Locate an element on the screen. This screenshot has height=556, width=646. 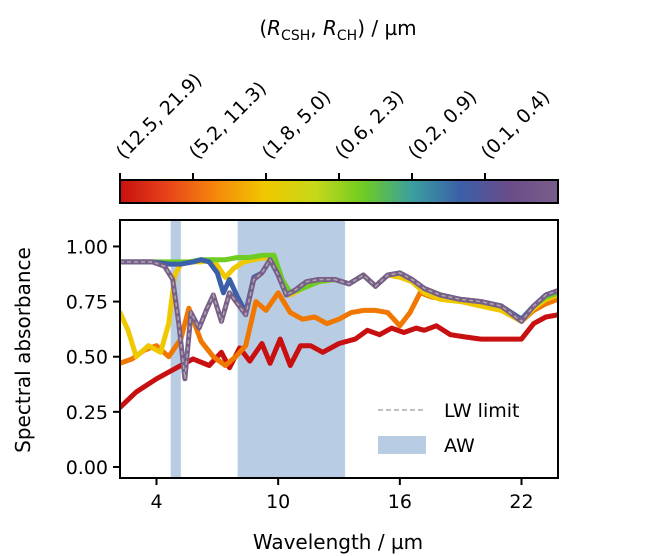
x-tick-label: 10 is located at coordinates (278, 502).